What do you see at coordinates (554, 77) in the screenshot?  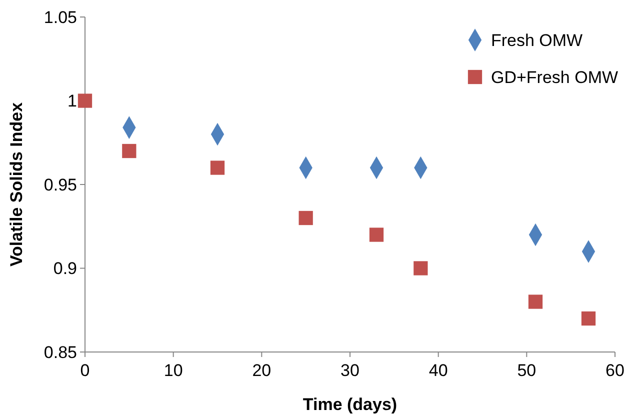 I see `legend-label: GD+Fresh OMW` at bounding box center [554, 77].